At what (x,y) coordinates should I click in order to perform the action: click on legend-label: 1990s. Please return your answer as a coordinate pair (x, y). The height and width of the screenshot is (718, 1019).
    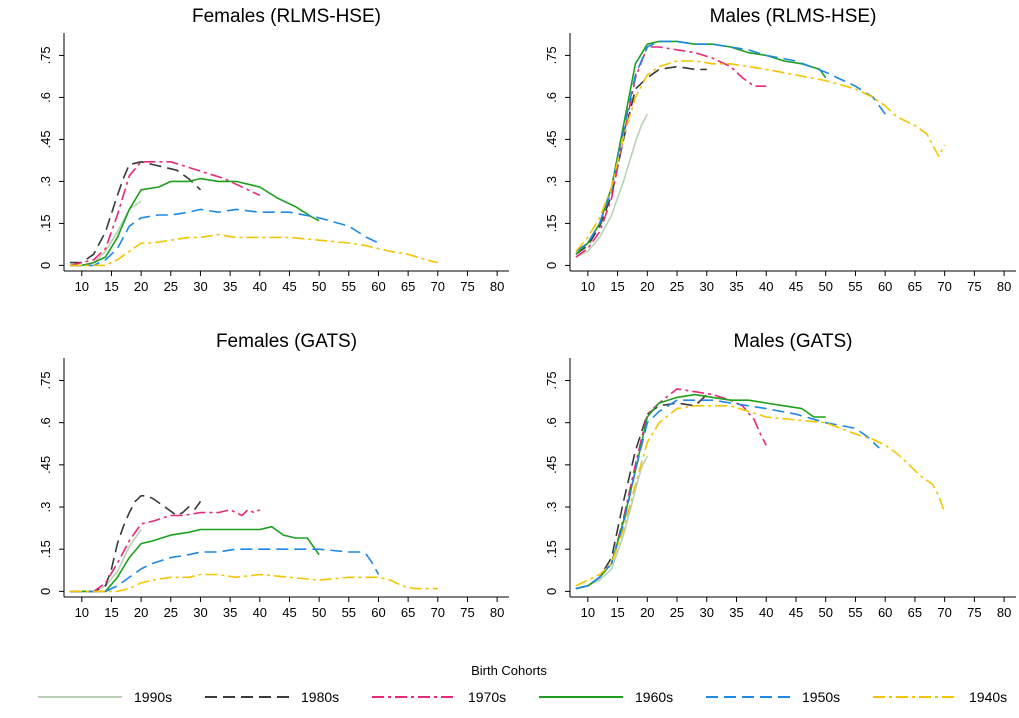
    Looking at the image, I should click on (153, 697).